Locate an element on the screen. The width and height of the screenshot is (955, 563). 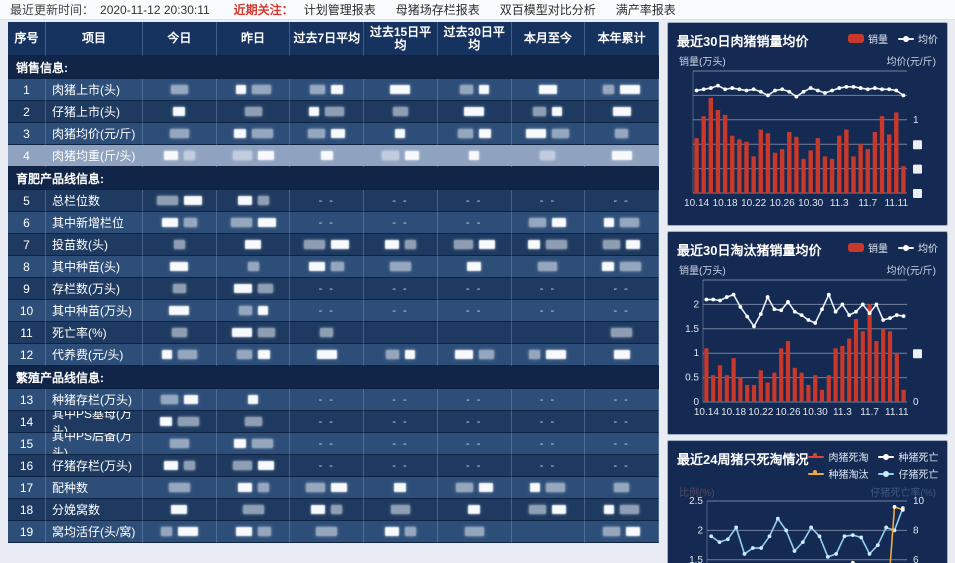
chart3-plot: 2.521.510.501086420 is located at coordinates (807, 529).